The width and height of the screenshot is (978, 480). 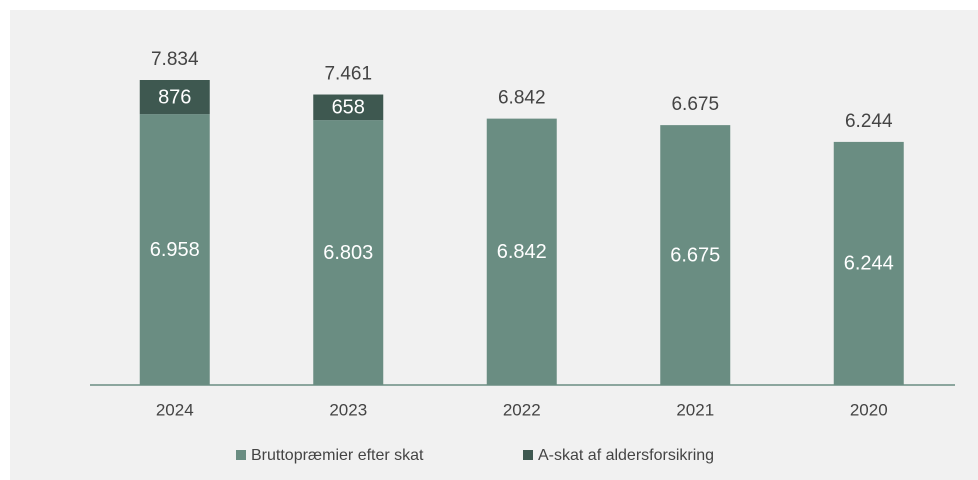 What do you see at coordinates (626, 455) in the screenshot?
I see `legend-label: A-skat af aldersforsikring` at bounding box center [626, 455].